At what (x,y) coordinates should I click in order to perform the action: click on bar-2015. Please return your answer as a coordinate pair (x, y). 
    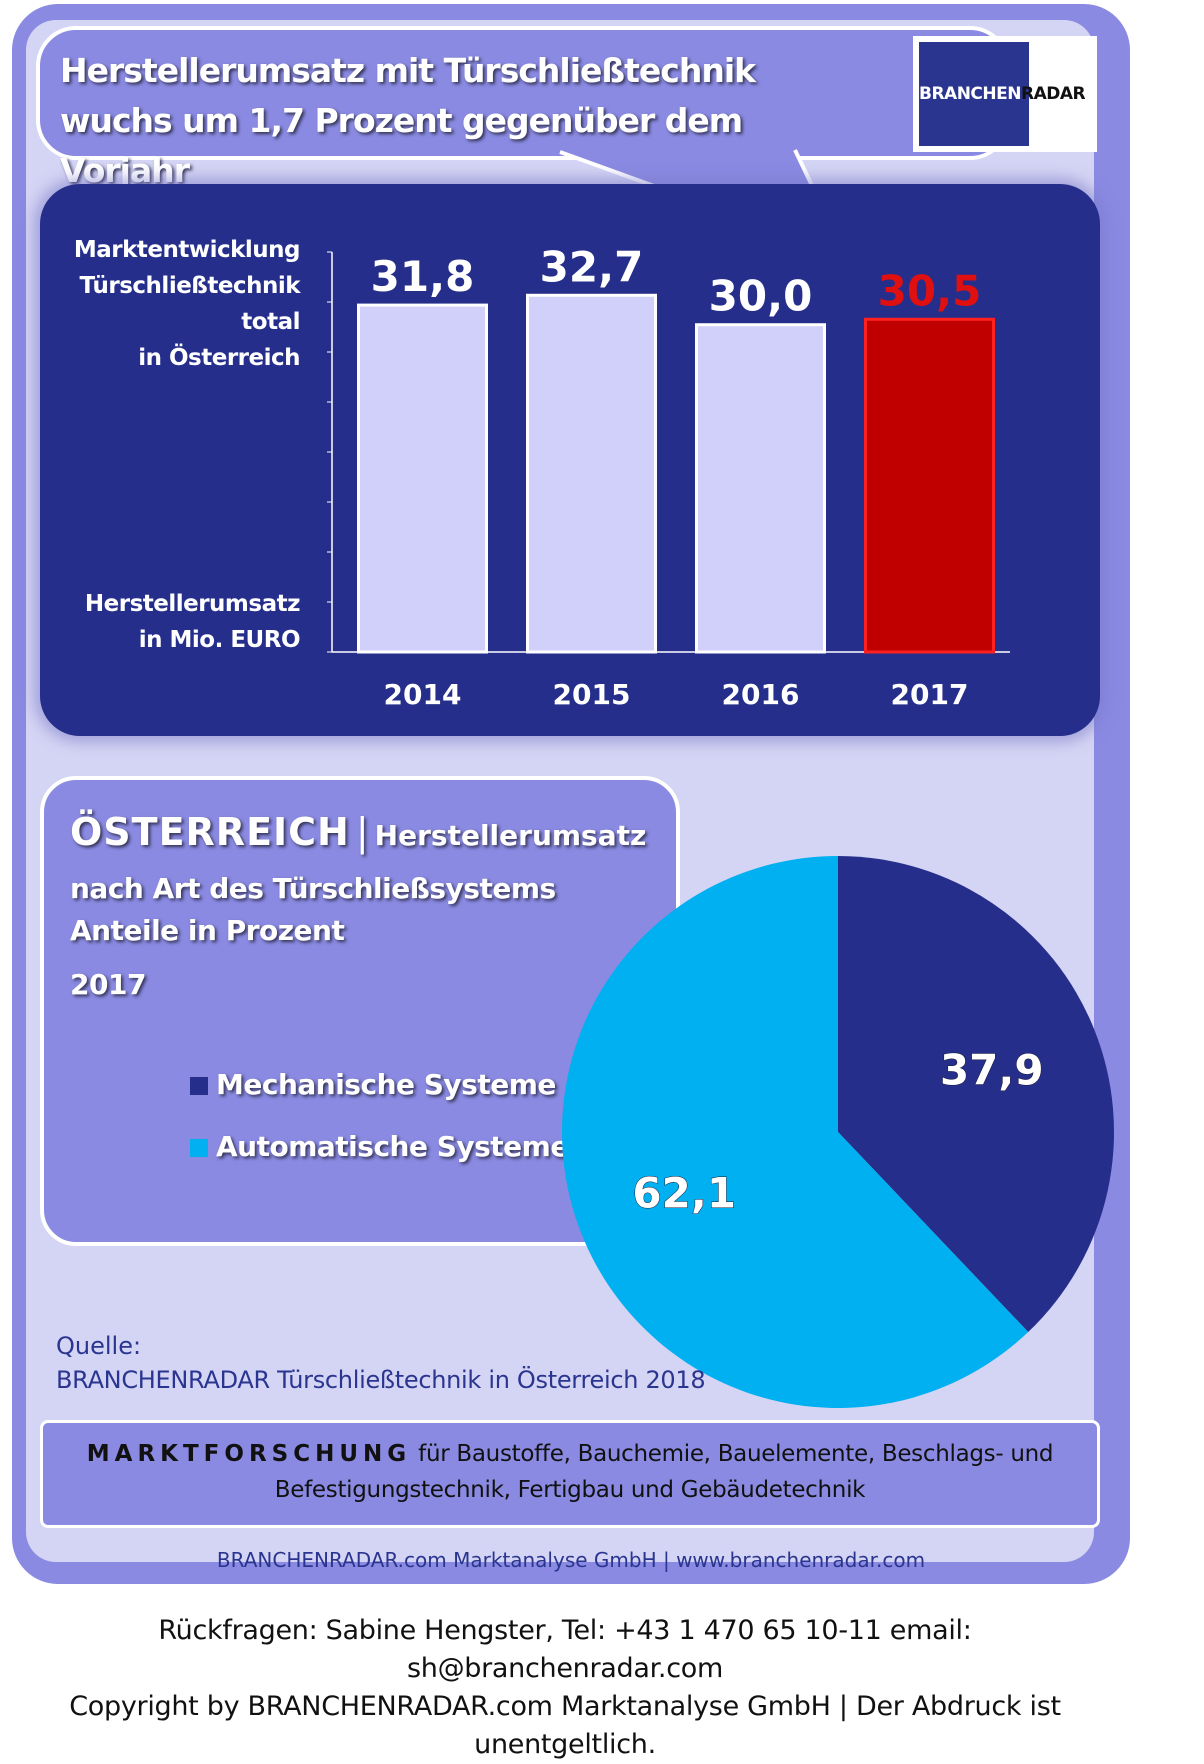
    Looking at the image, I should click on (591, 473).